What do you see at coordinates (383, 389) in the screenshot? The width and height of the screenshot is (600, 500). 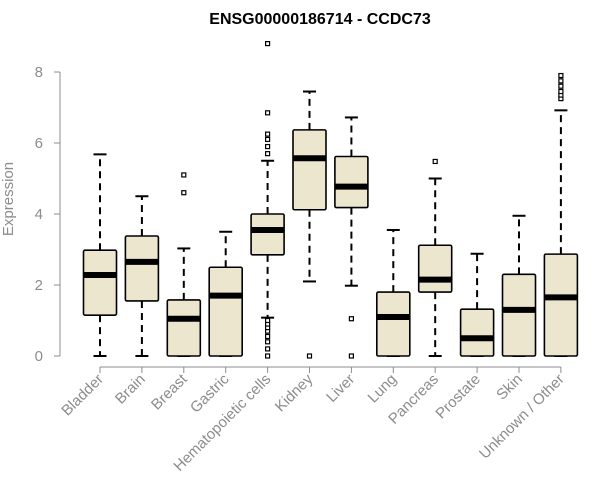 I see `x-tick-label: Lung` at bounding box center [383, 389].